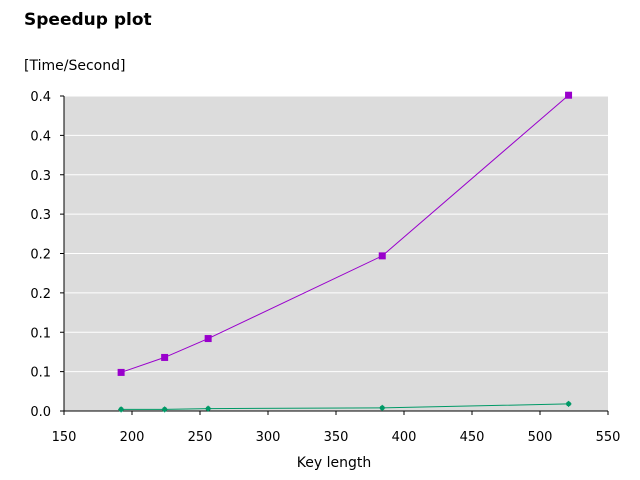 The image size is (640, 480). I want to click on y-axis-label: [Time/Second], so click(75, 66).